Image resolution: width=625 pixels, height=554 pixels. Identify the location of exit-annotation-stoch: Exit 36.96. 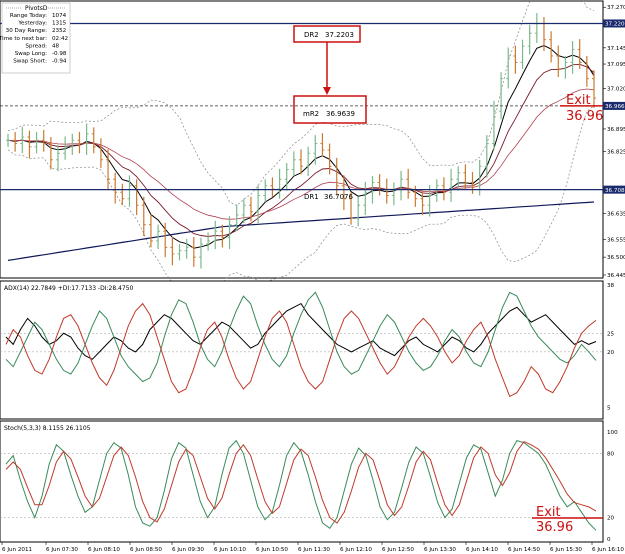
(567, 520).